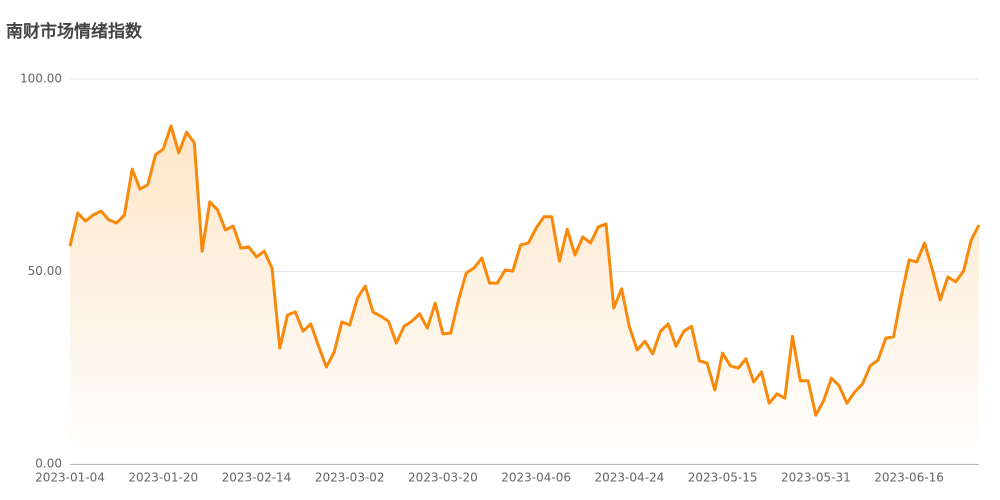  Describe the element at coordinates (909, 478) in the screenshot. I see `x-tick-label: 2023-06-16` at that location.